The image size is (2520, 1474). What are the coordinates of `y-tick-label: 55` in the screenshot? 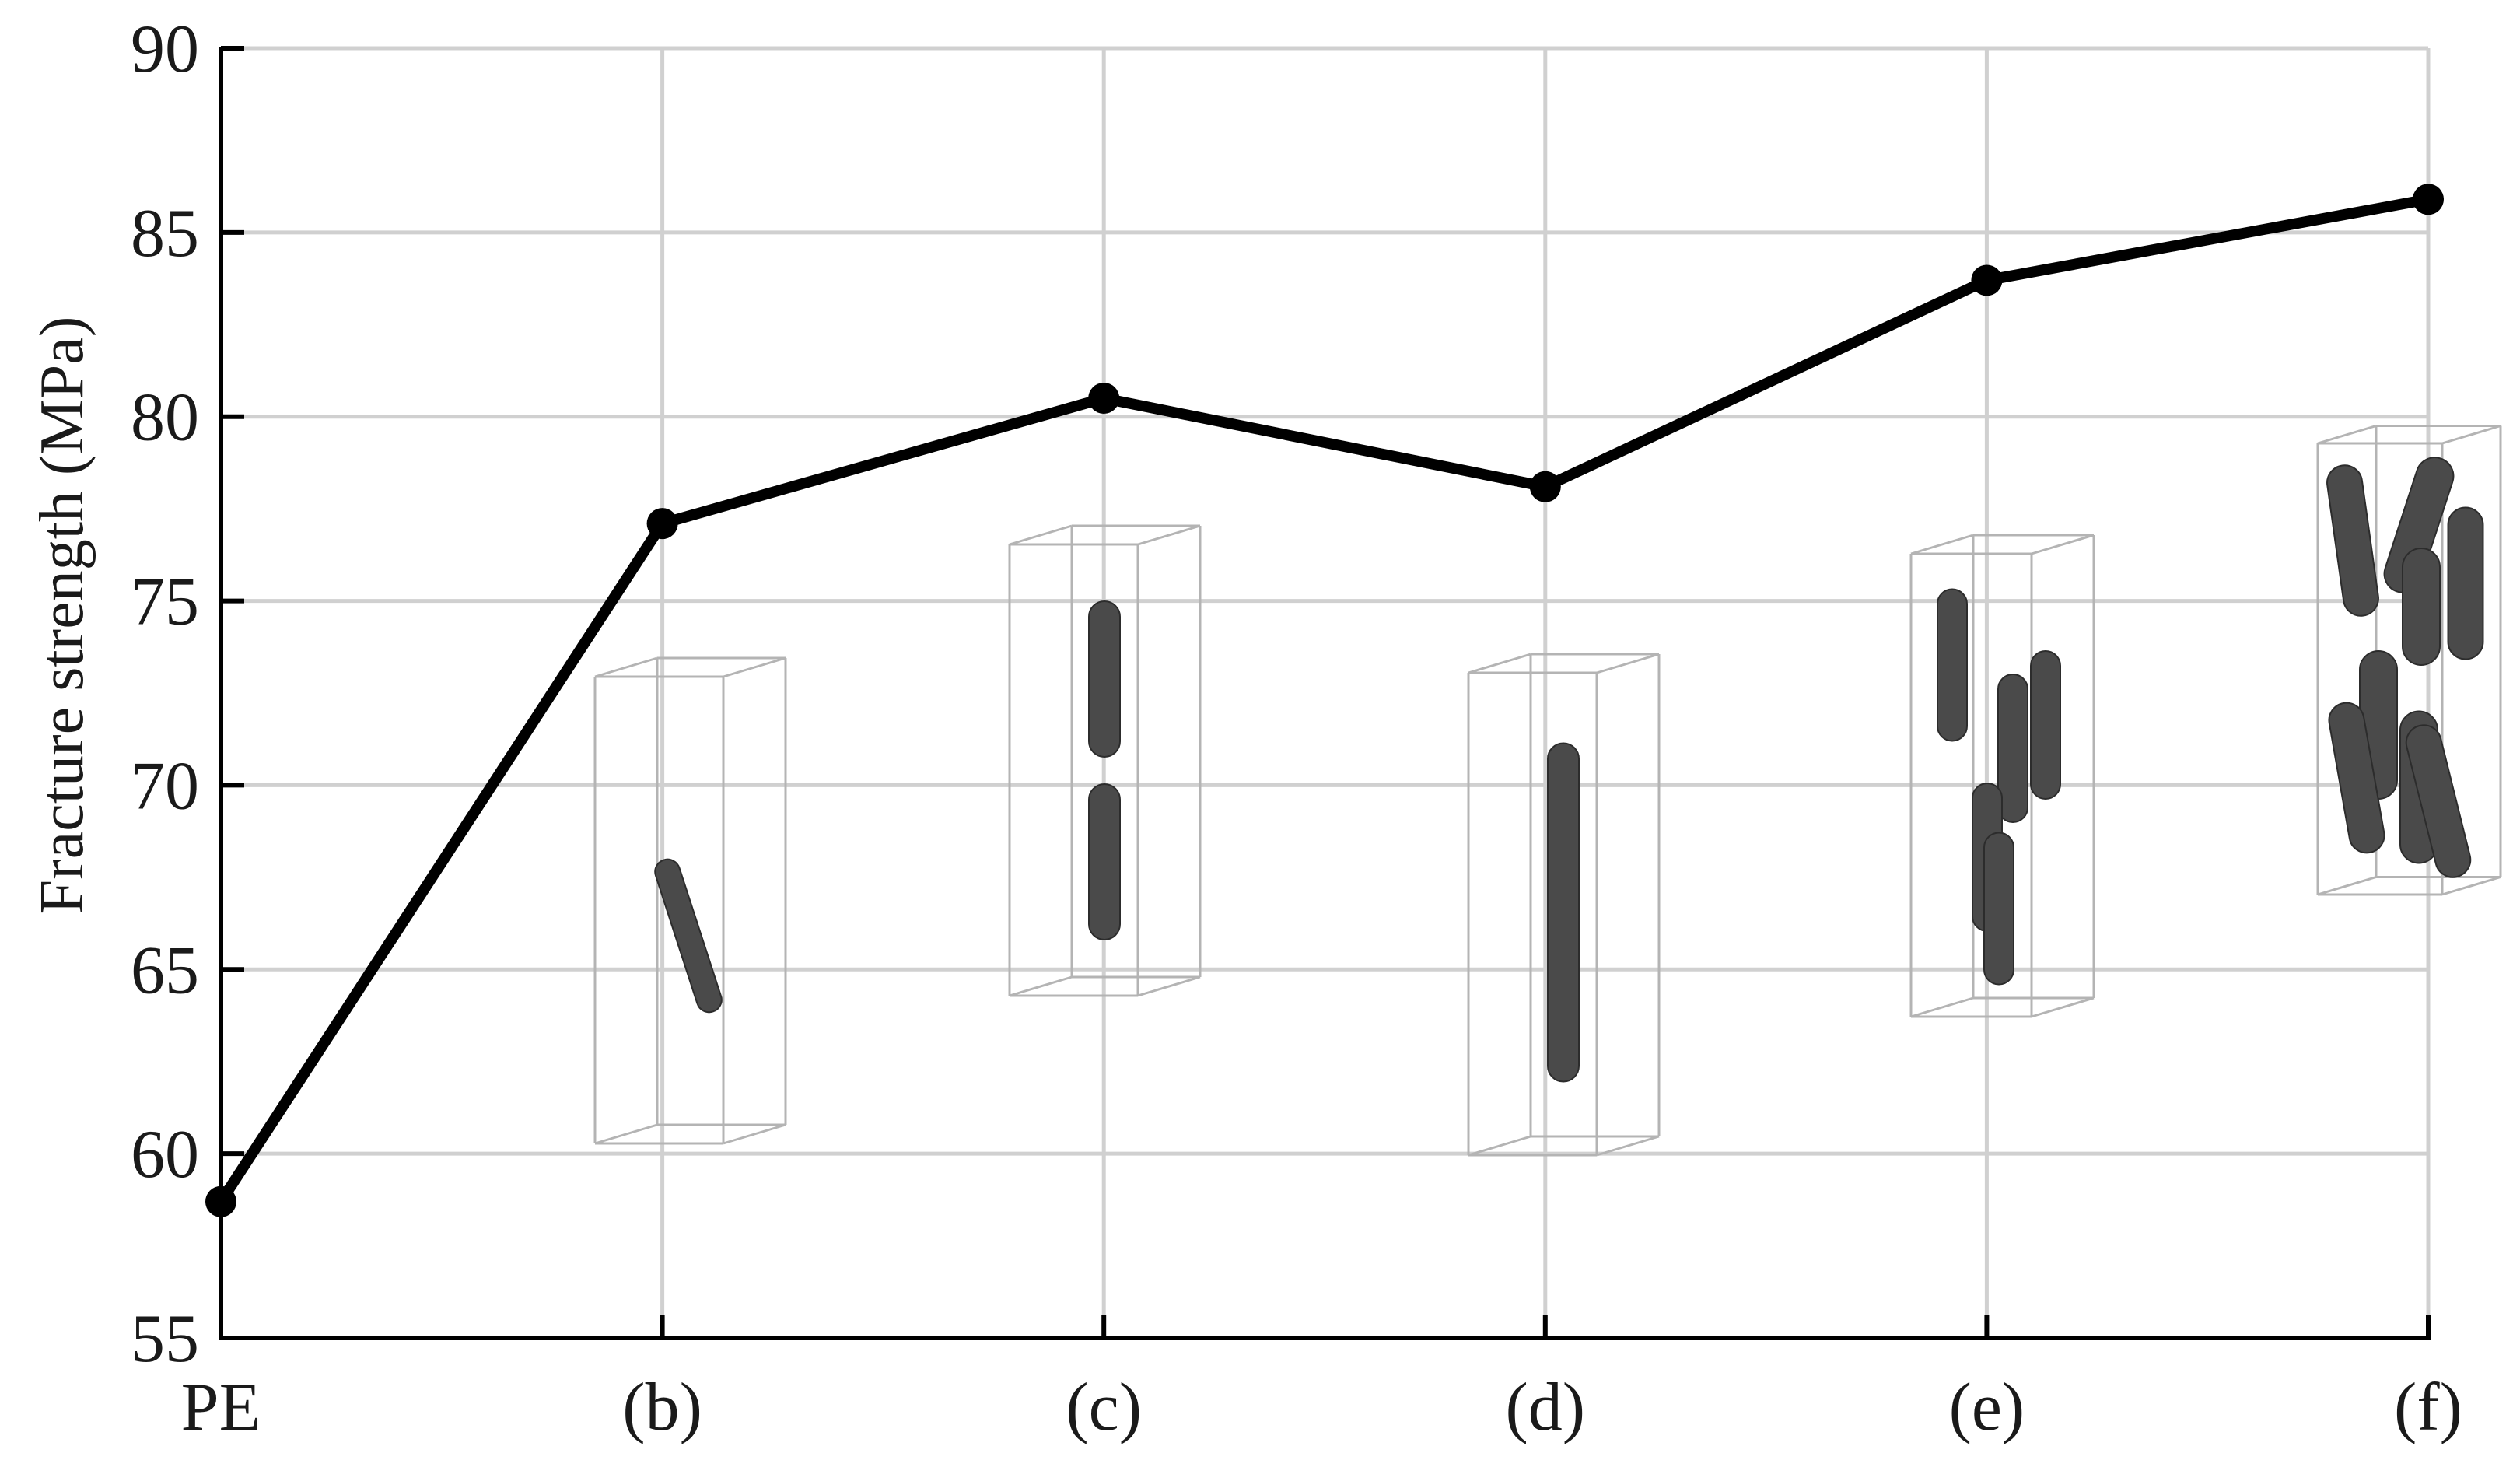 It's located at (165, 1339).